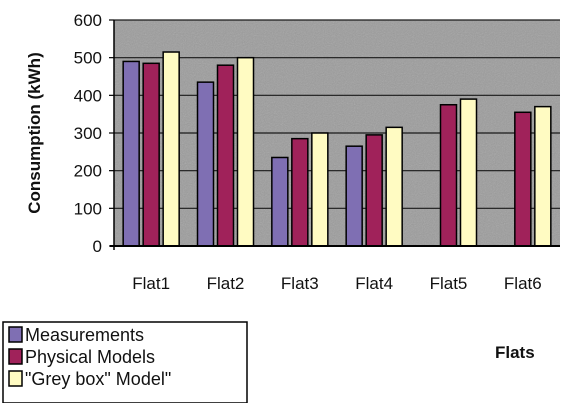  Describe the element at coordinates (84, 335) in the screenshot. I see `legend-label: Measurements` at that location.